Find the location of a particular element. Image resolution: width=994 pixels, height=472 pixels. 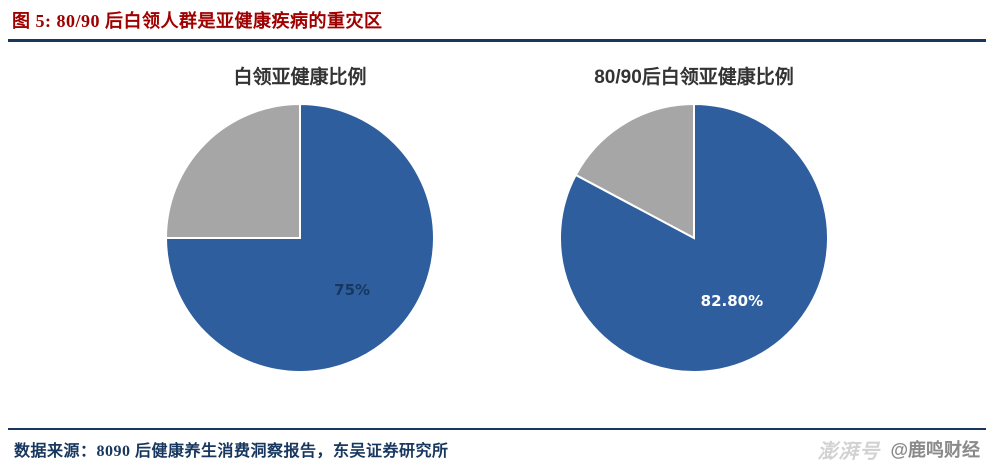

figure-header: 图 5: 80/90 后白领人群是亚健康疾病的重灾区 is located at coordinates (497, 21).